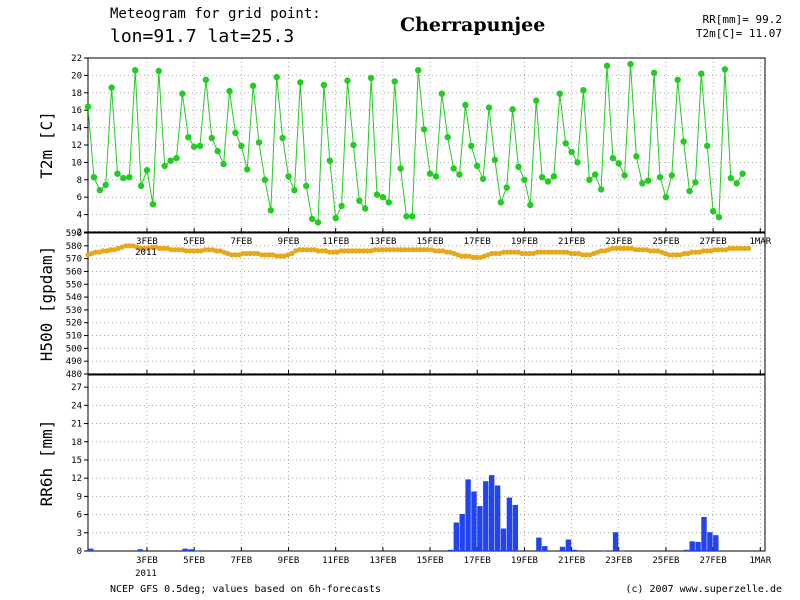  I want to click on t2m-summary: T2m[C]= 11.07, so click(738, 33).